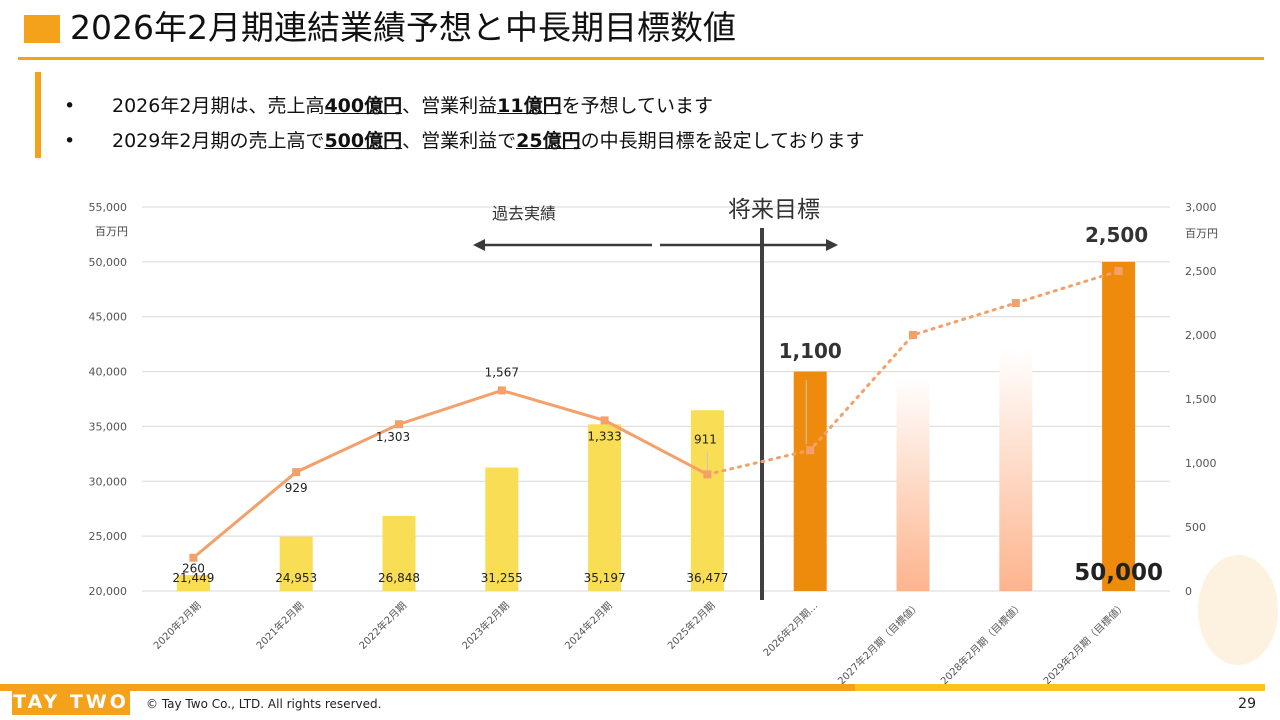 The image size is (1280, 720). Describe the element at coordinates (193, 569) in the screenshot. I see `profit-data-label: 260` at that location.